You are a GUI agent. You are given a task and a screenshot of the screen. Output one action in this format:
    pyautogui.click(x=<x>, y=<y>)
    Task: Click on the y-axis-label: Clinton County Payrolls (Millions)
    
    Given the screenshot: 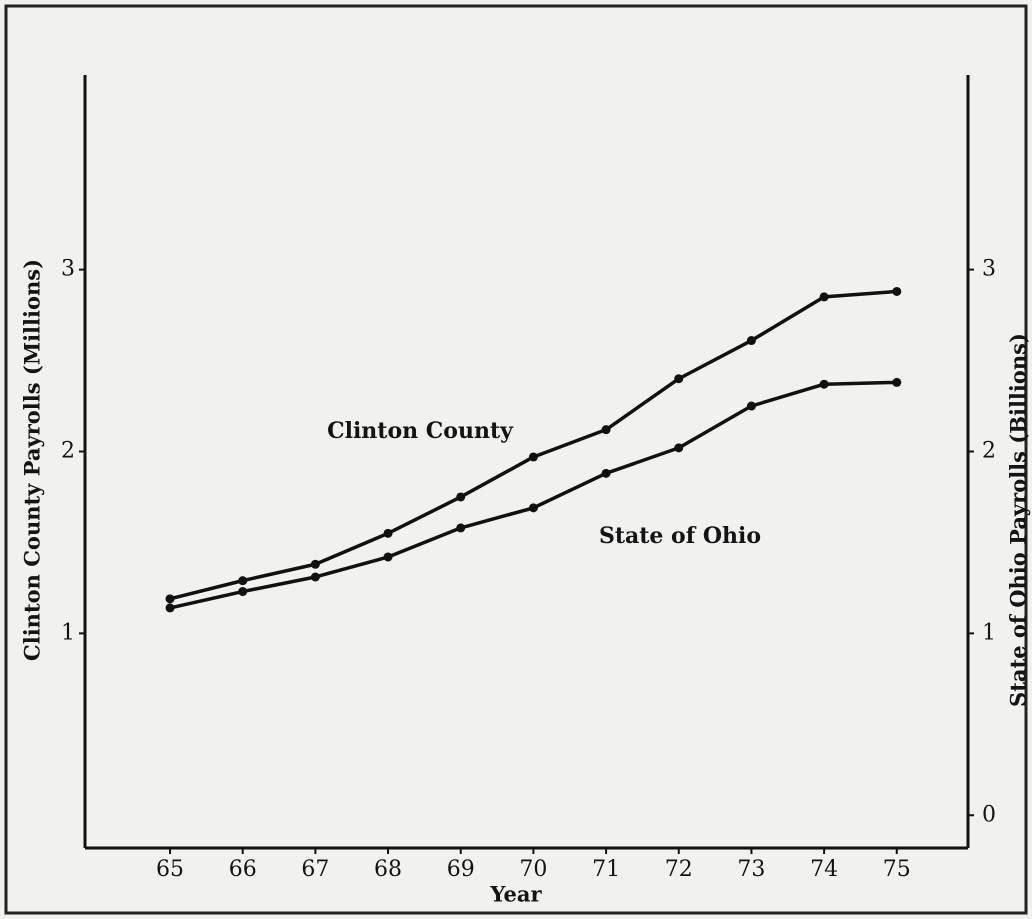 What is the action you would take?
    pyautogui.click(x=32, y=460)
    